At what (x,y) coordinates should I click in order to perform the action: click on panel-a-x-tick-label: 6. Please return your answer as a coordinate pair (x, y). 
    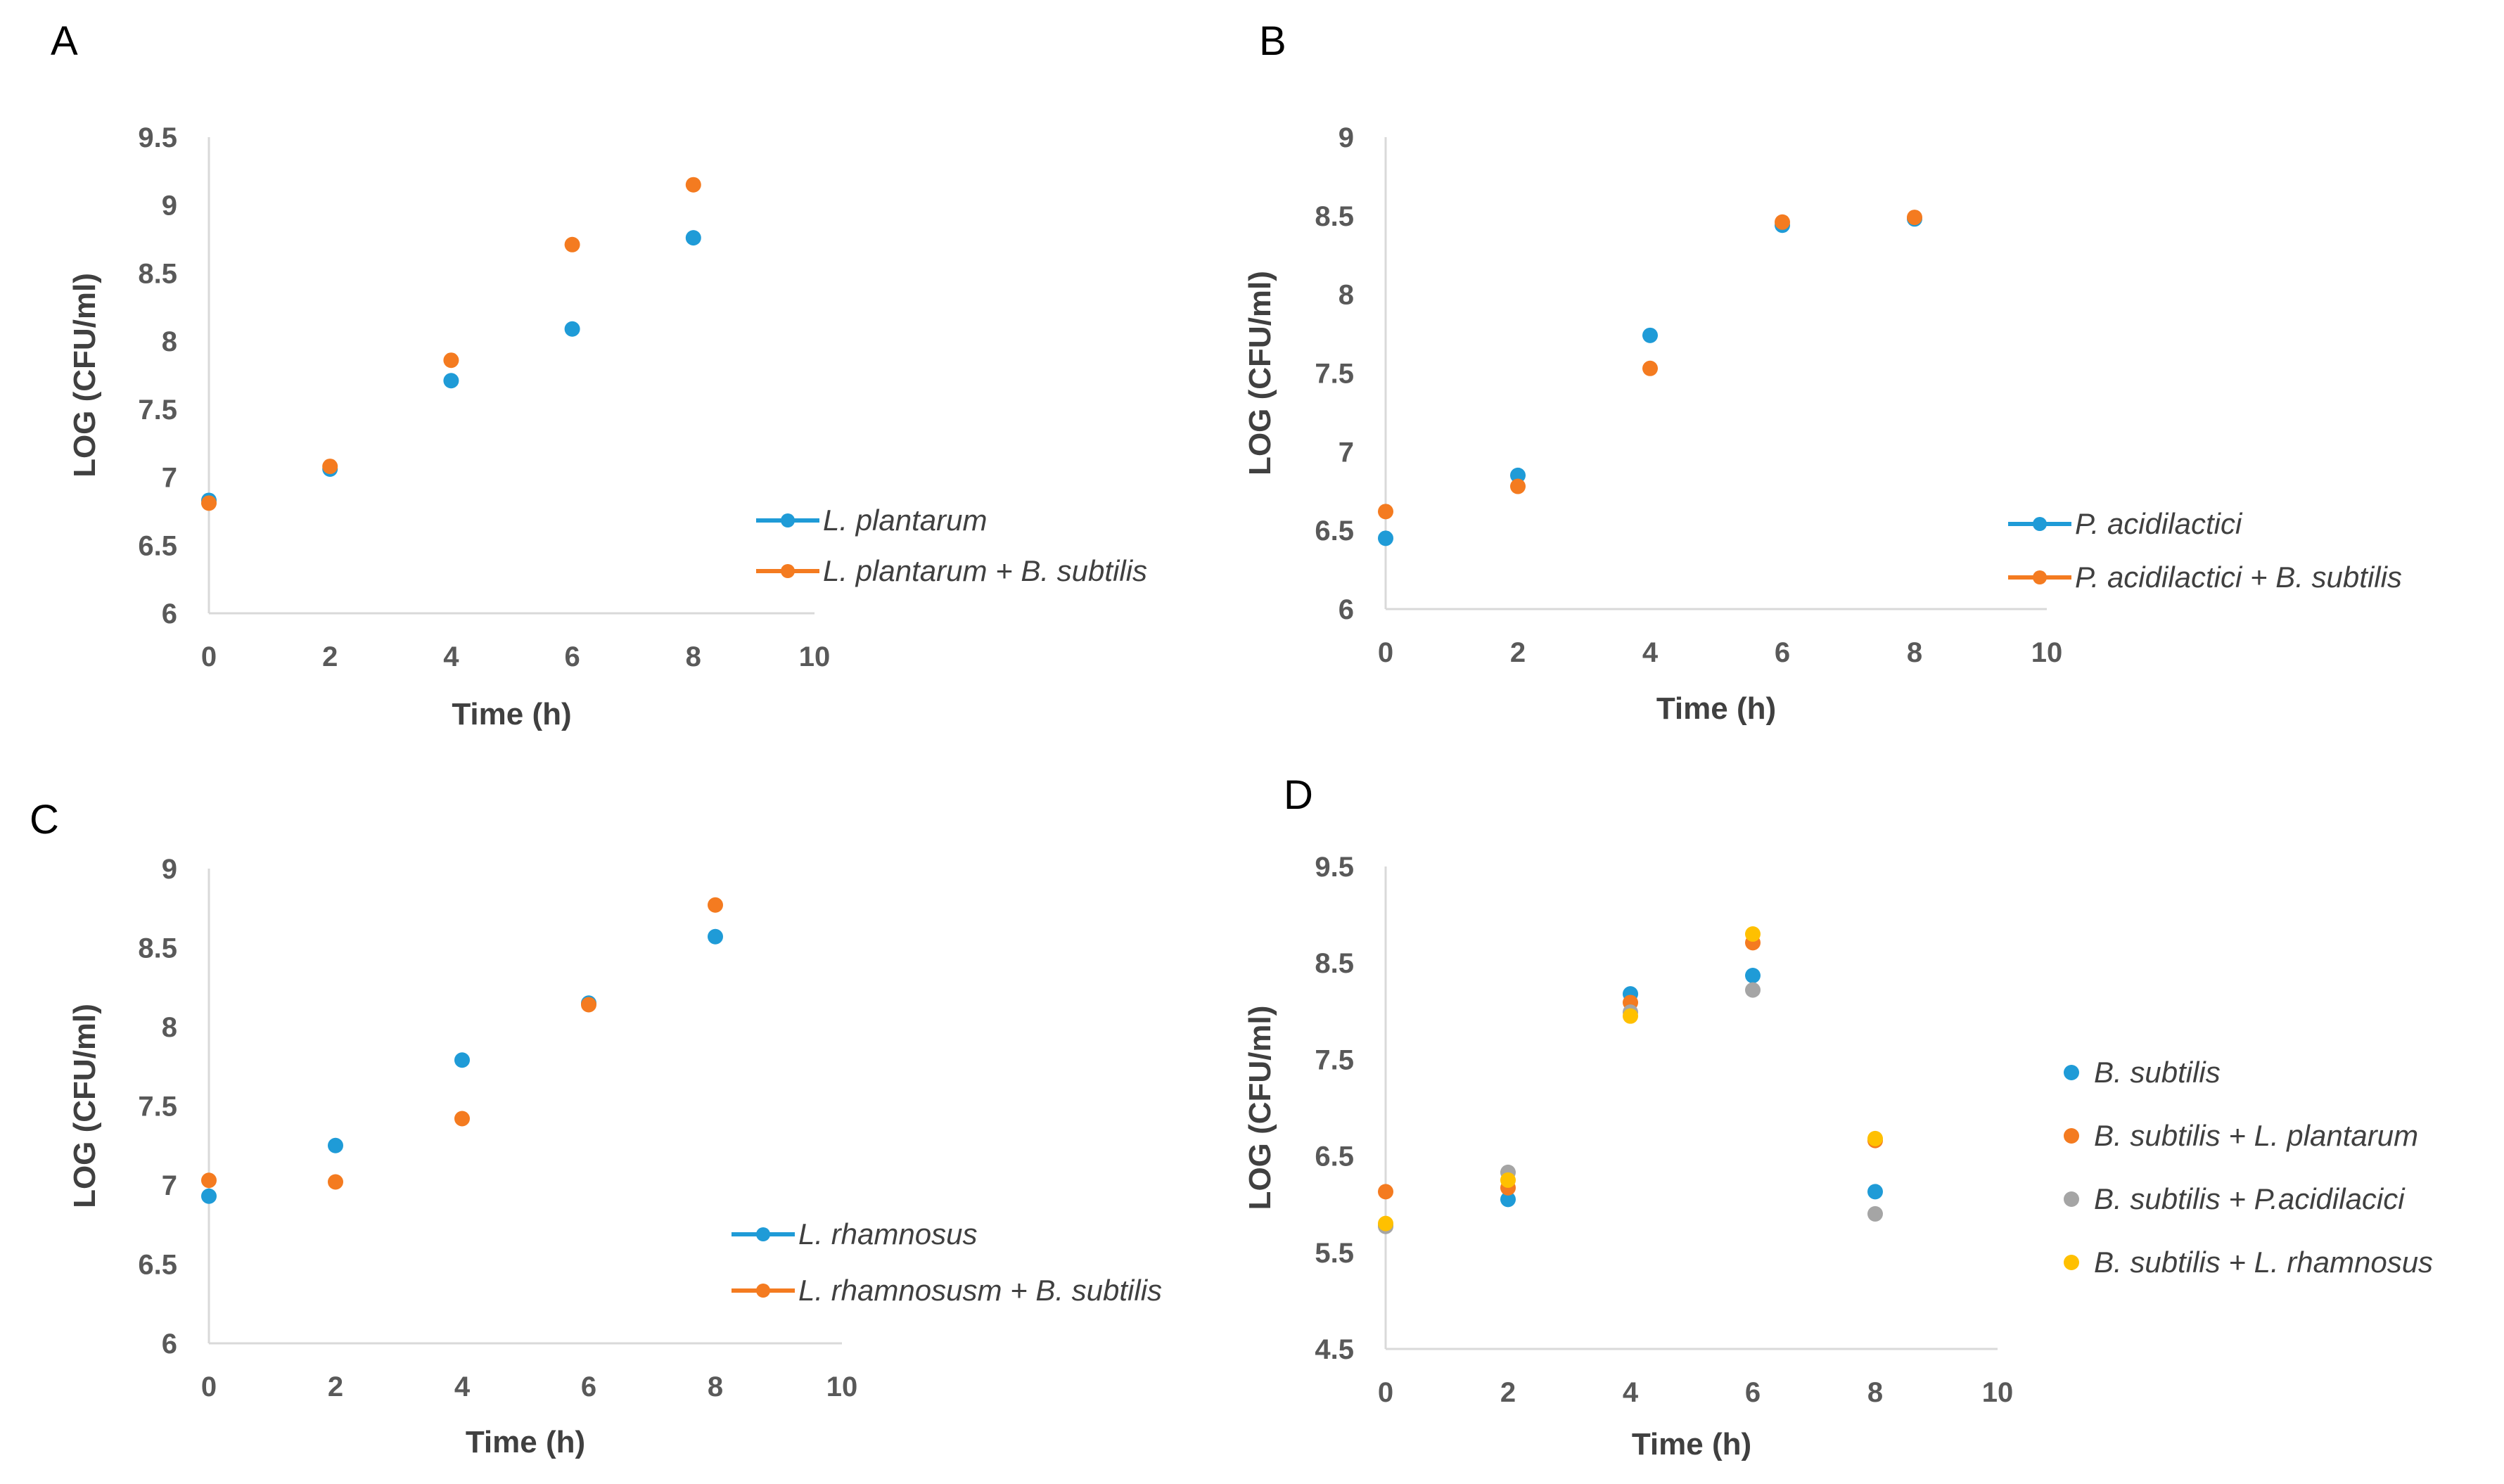
    Looking at the image, I should click on (572, 657).